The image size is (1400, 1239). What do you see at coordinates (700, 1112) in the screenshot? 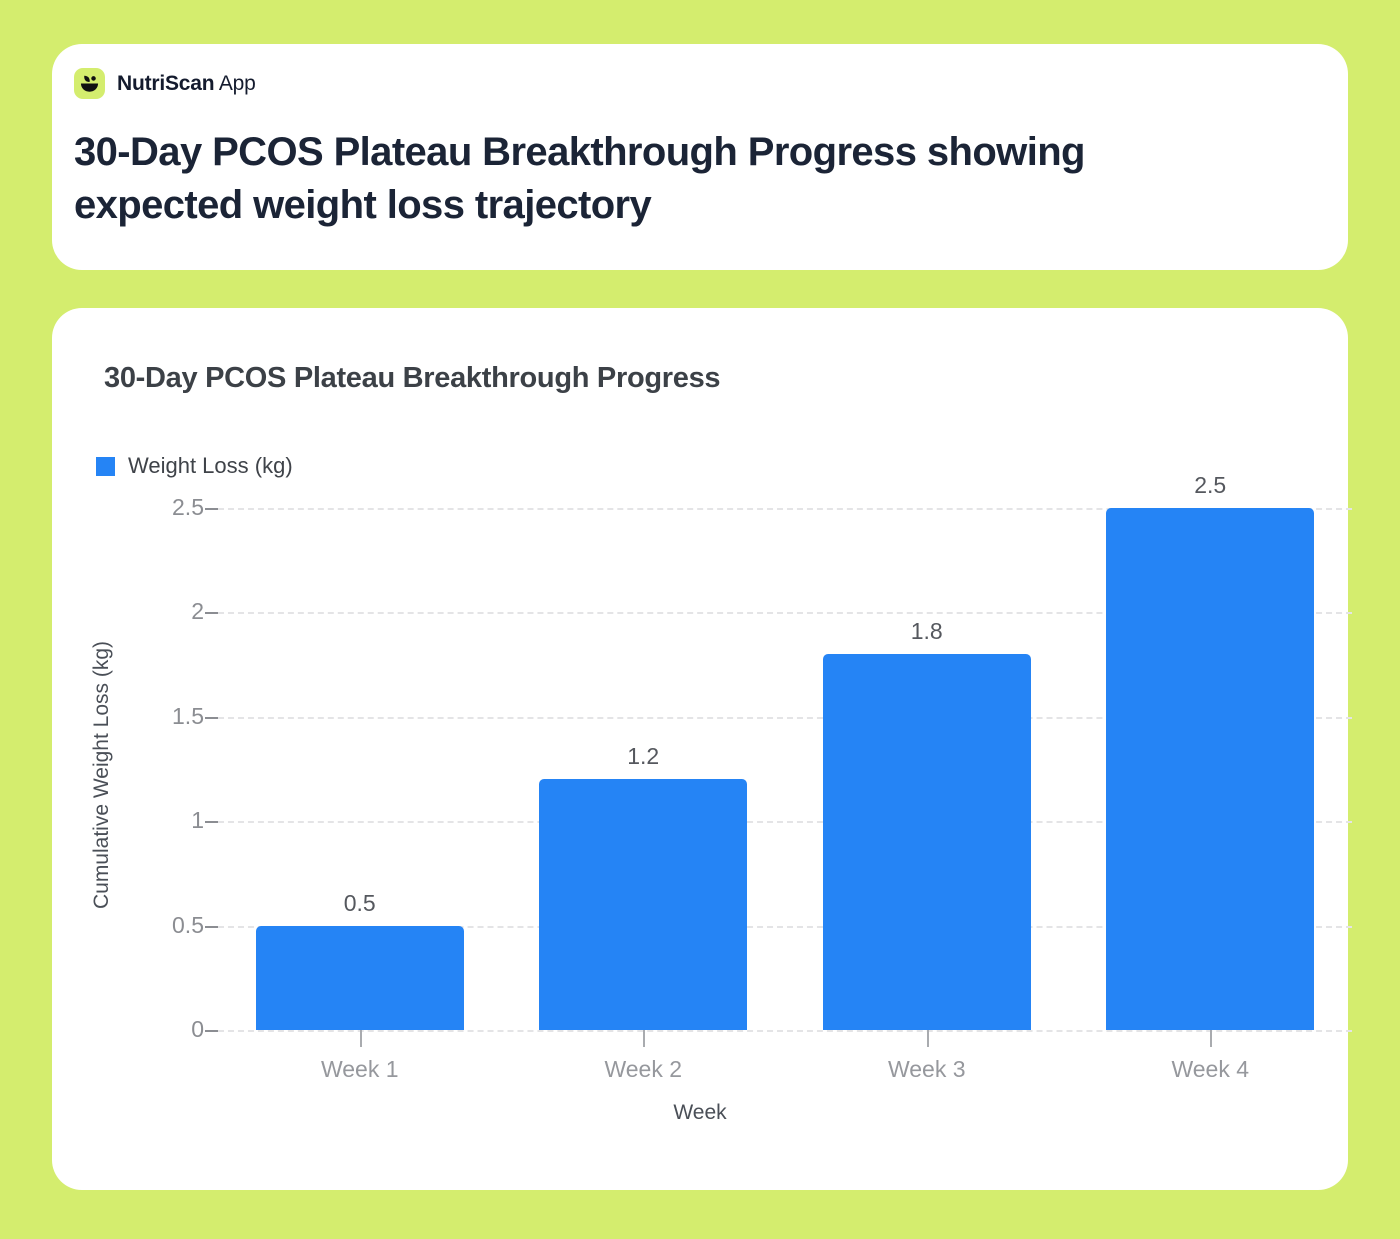
I see `x-axis-title: Week` at bounding box center [700, 1112].